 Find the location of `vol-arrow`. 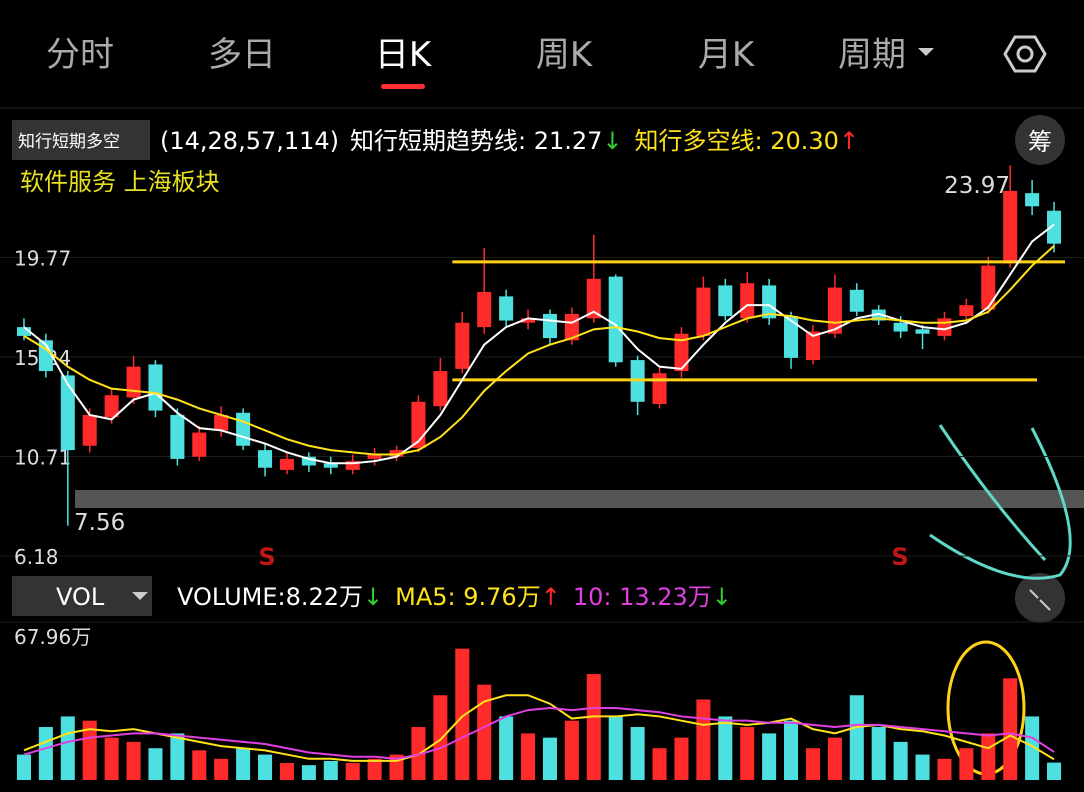

vol-arrow is located at coordinates (140, 596).